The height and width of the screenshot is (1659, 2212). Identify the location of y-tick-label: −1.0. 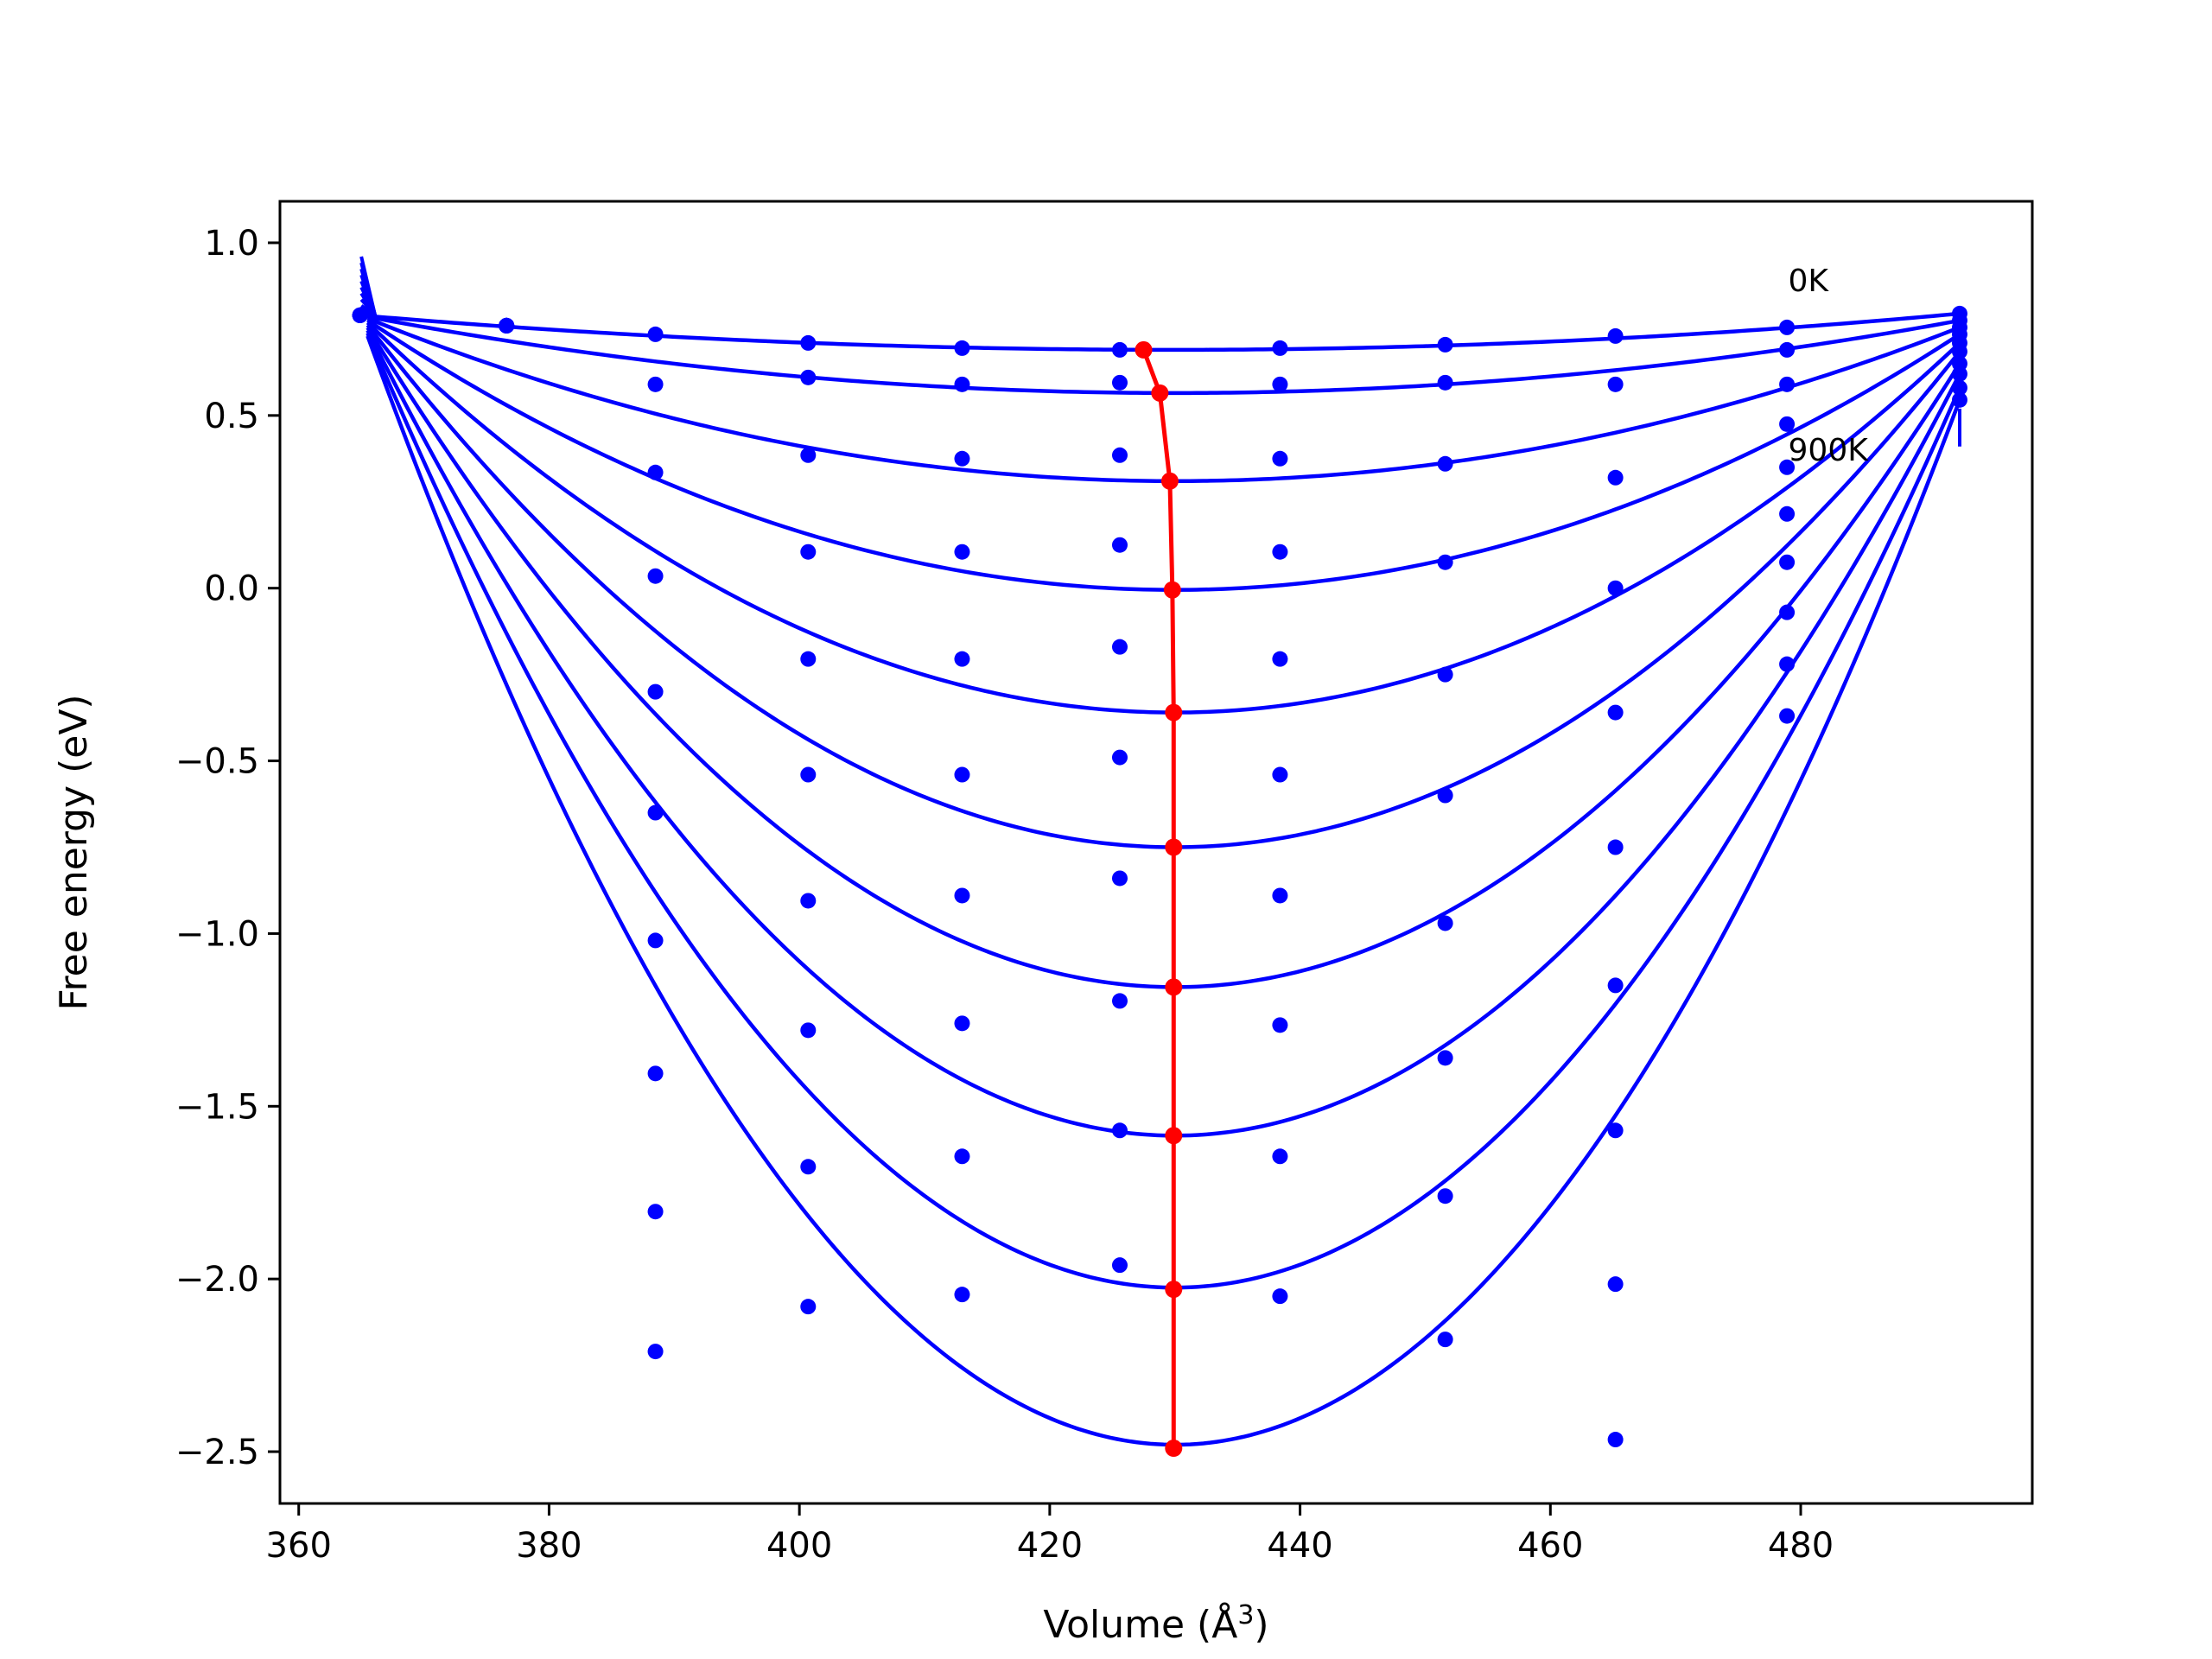
(217, 934).